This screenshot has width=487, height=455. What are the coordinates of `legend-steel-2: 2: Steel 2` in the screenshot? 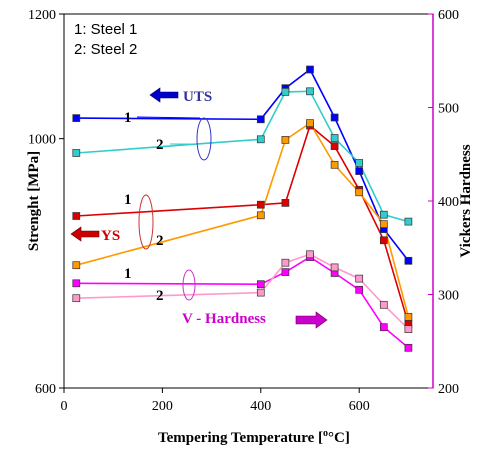 It's located at (105, 49).